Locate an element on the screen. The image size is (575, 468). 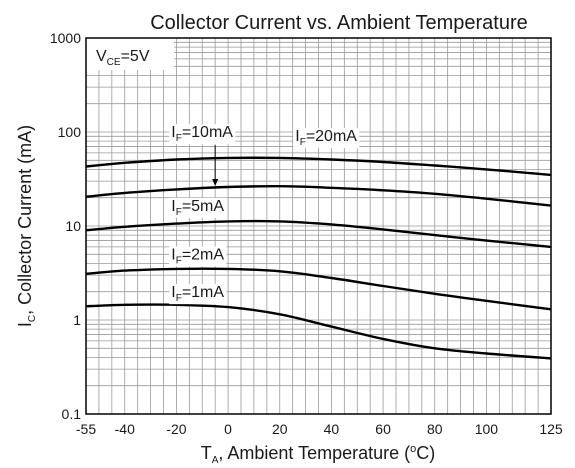
x-tick-label: 125 is located at coordinates (551, 429).